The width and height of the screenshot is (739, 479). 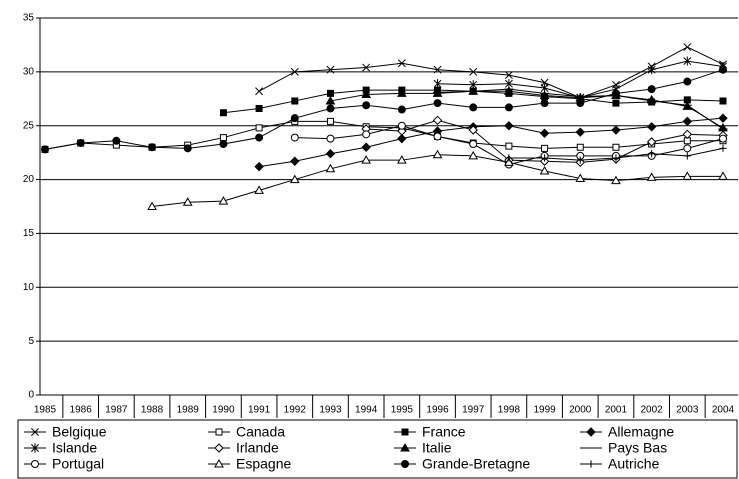 I want to click on legend-box, so click(x=377, y=449).